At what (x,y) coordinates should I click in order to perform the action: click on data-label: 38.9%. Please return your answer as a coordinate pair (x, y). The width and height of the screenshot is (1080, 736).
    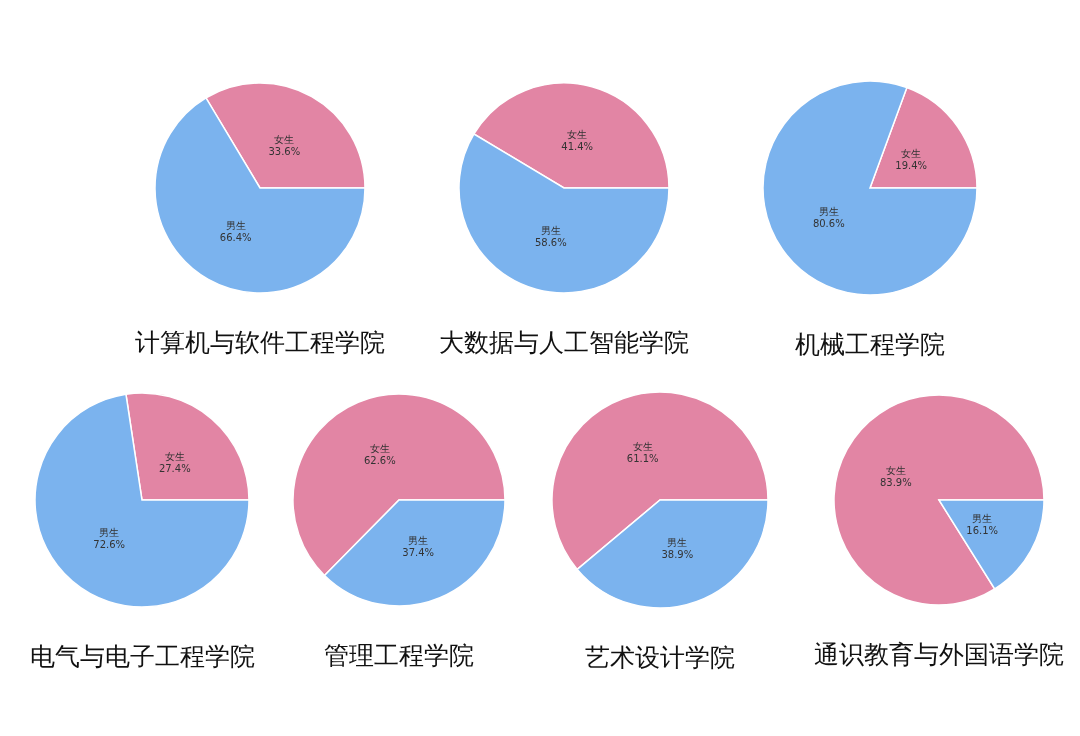
    Looking at the image, I should click on (677, 554).